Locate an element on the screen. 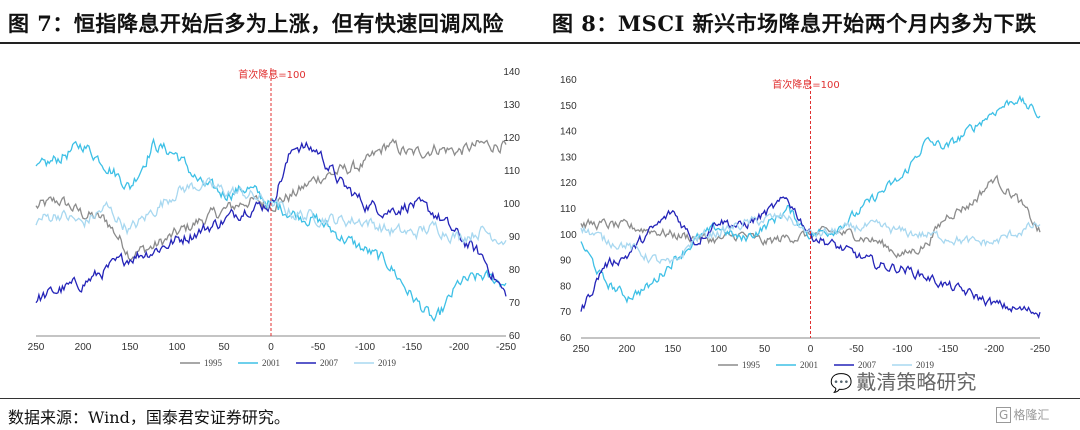  logo-text: 格隆汇 is located at coordinates (1031, 415).